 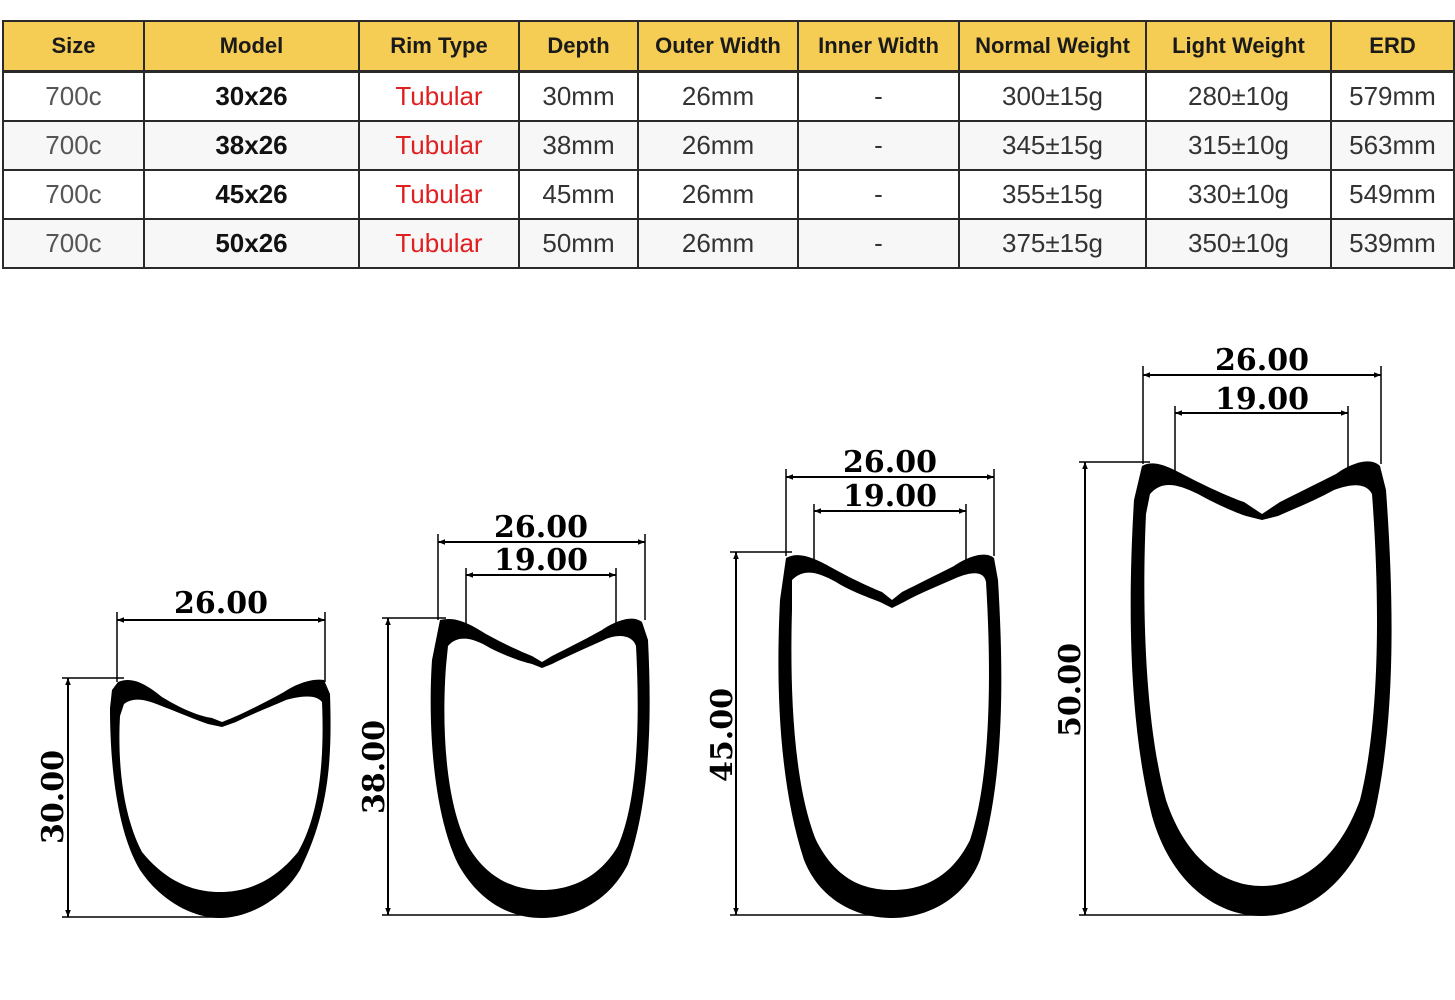 What do you see at coordinates (878, 46) in the screenshot?
I see `header-inner-width: Inner Width` at bounding box center [878, 46].